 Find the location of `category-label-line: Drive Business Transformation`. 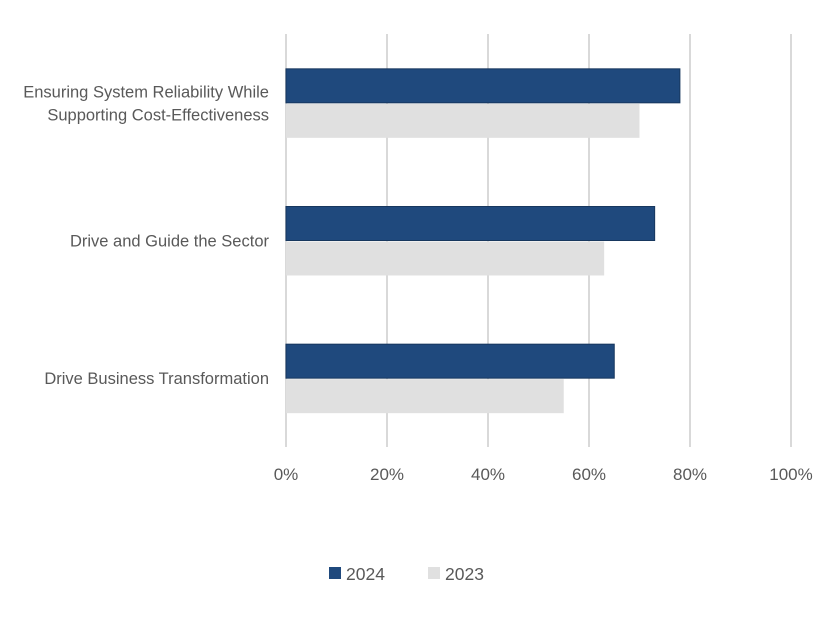

category-label-line: Drive Business Transformation is located at coordinates (156, 379).